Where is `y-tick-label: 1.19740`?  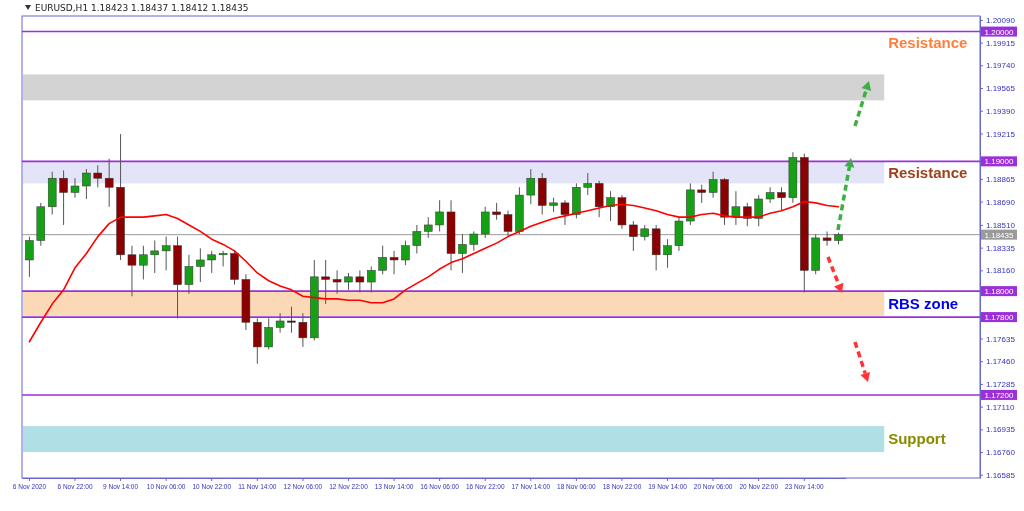 y-tick-label: 1.19740 is located at coordinates (1001, 66).